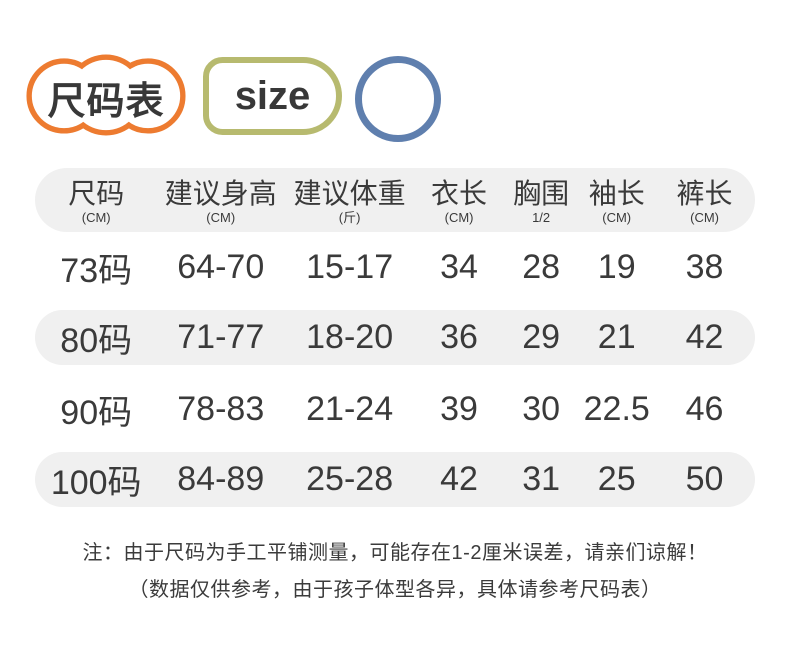  I want to click on column-header-sleeve: 袖长 (CM), so click(616, 200).